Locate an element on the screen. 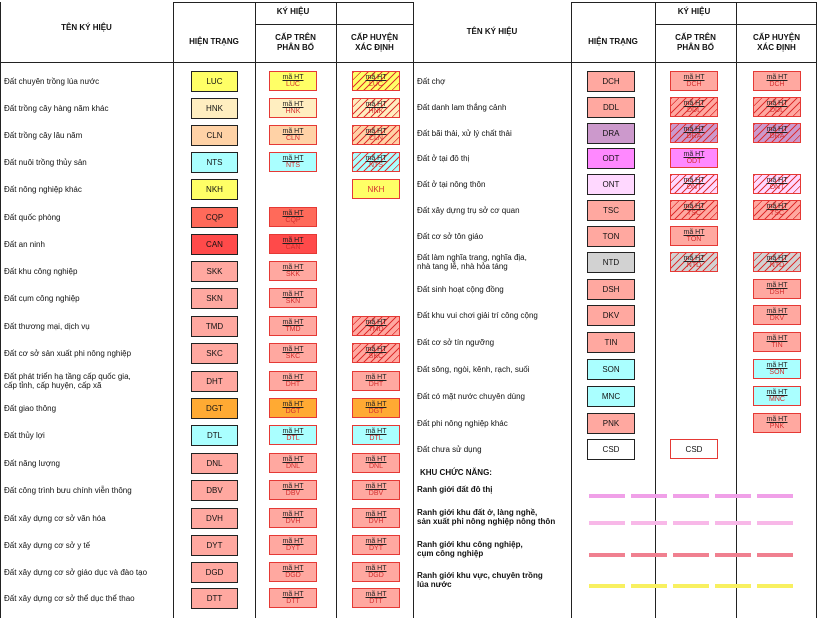  code-cap-tren: mã HT DGD is located at coordinates (293, 572).